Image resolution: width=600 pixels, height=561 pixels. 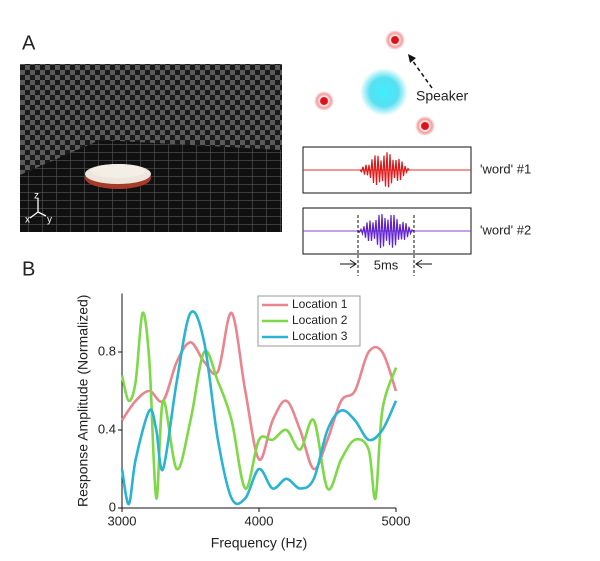 I want to click on word-label: 'word' #1, so click(x=505, y=168).